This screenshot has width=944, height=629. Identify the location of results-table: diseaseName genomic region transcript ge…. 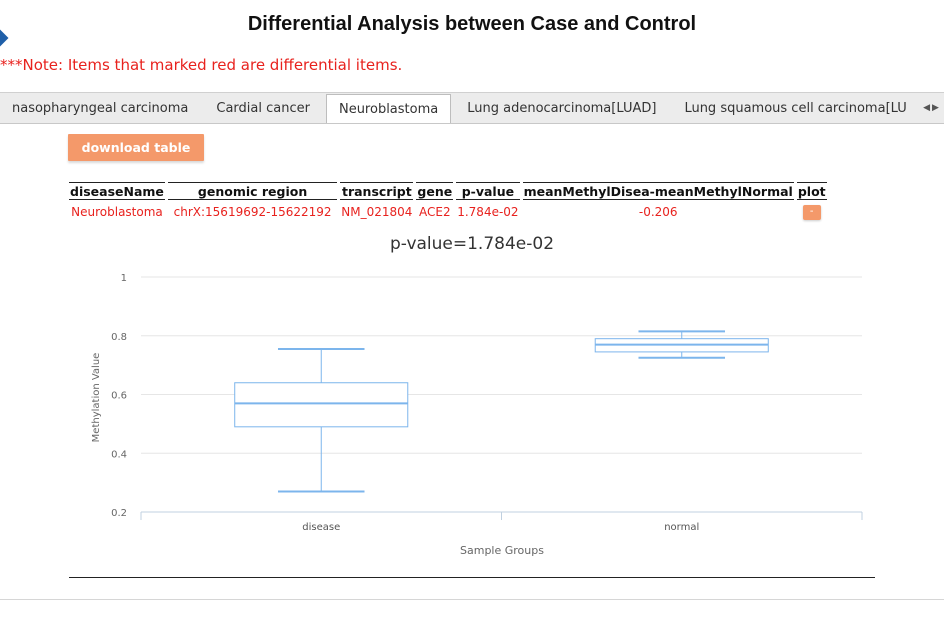
(448, 202).